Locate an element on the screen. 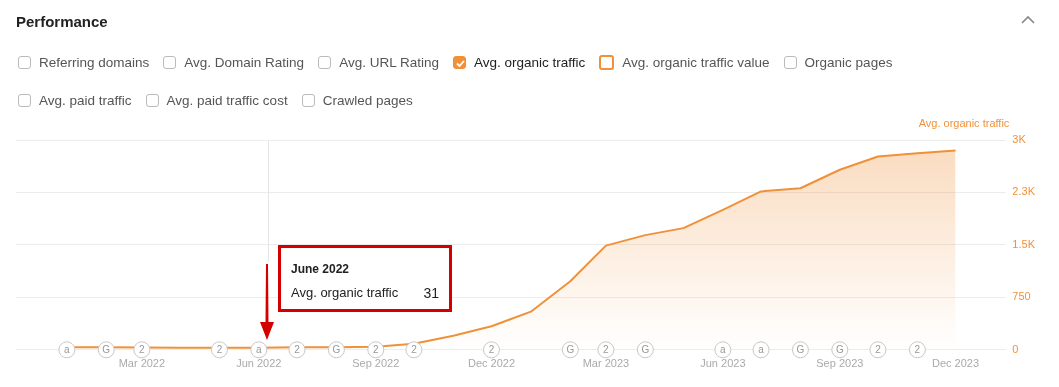 The height and width of the screenshot is (387, 1059). x-tick-label: Jun 2023 is located at coordinates (723, 363).